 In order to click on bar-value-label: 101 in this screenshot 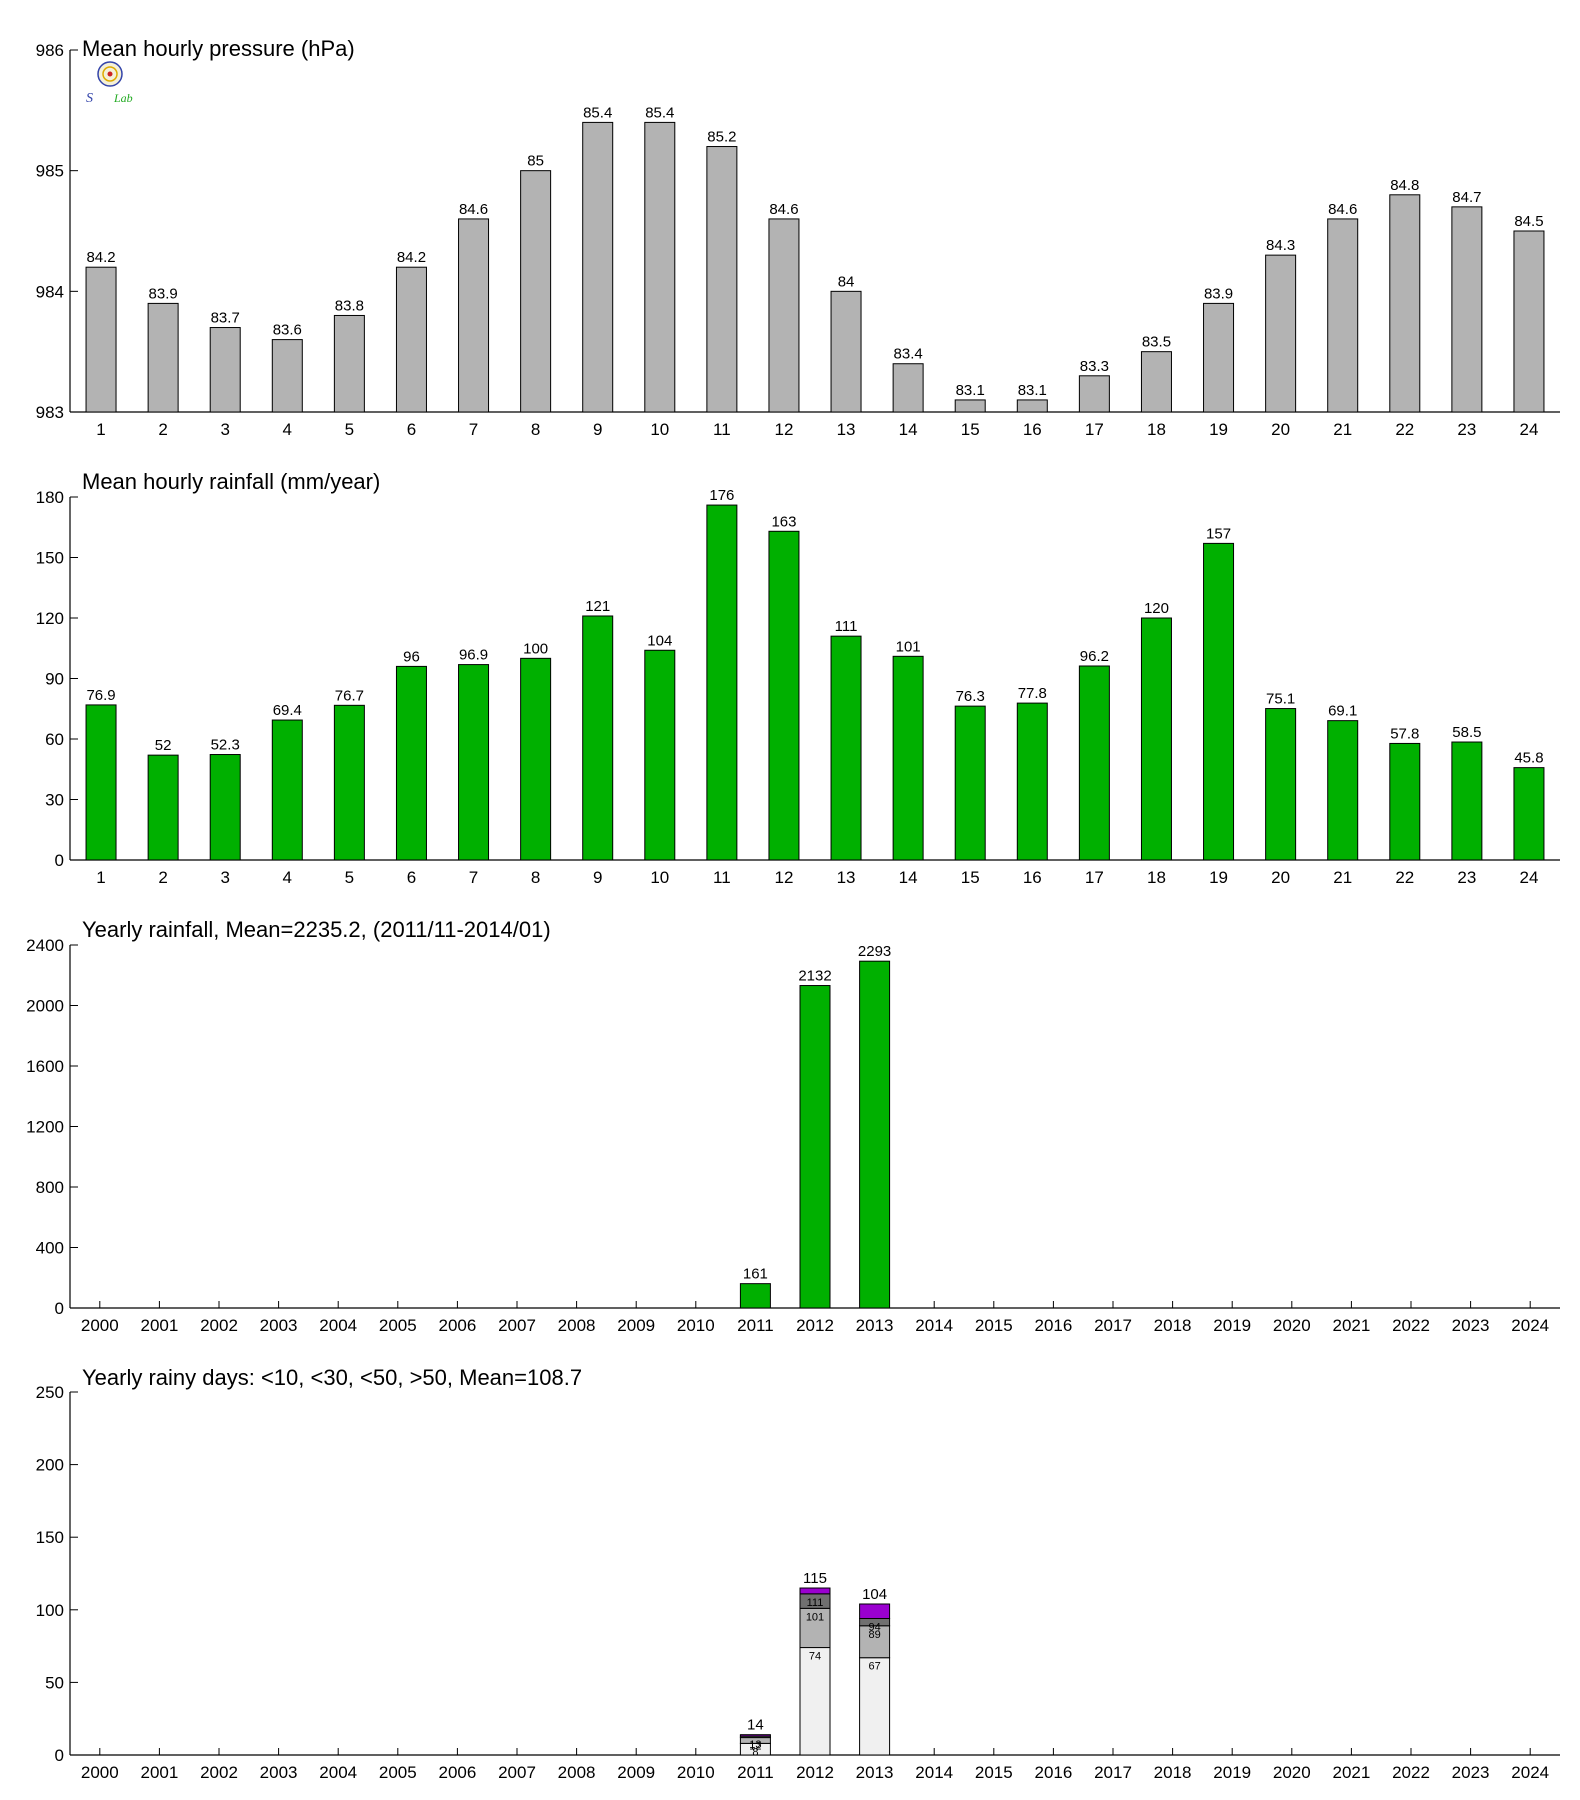, I will do `click(908, 646)`.